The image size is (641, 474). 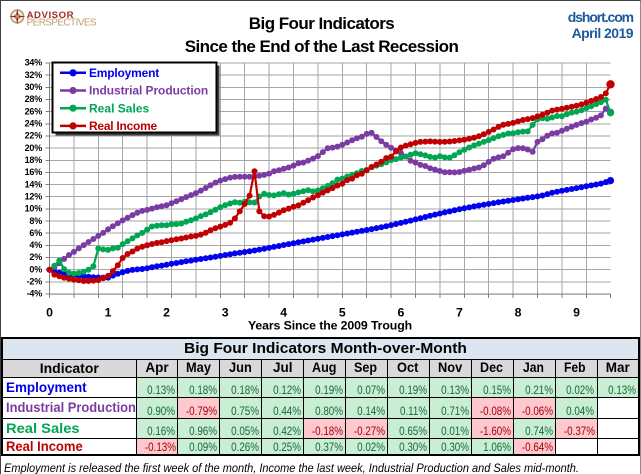 What do you see at coordinates (166, 313) in the screenshot?
I see `svg-text: 2` at bounding box center [166, 313].